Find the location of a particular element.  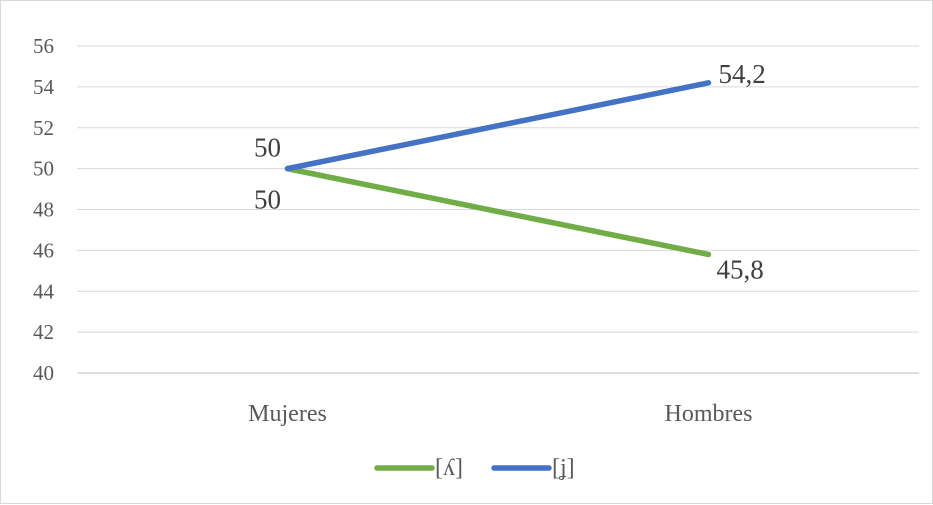

x-category-label: Mujeres is located at coordinates (287, 414).